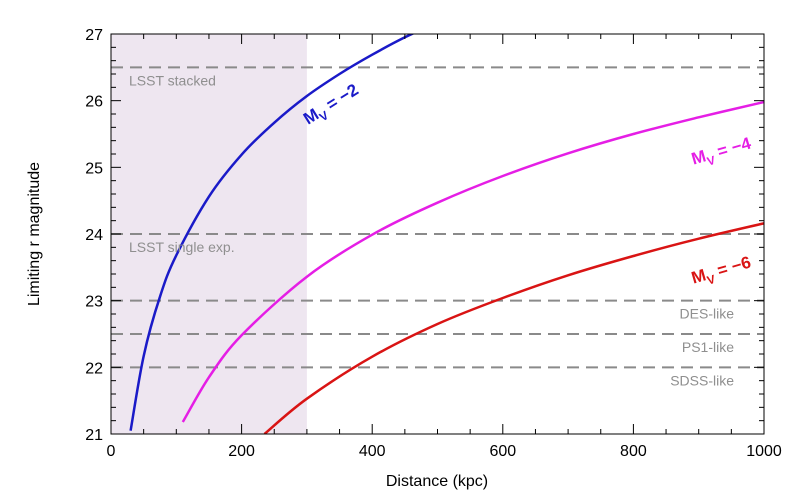 The image size is (796, 504). I want to click on y-tick-label: 21, so click(94, 435).